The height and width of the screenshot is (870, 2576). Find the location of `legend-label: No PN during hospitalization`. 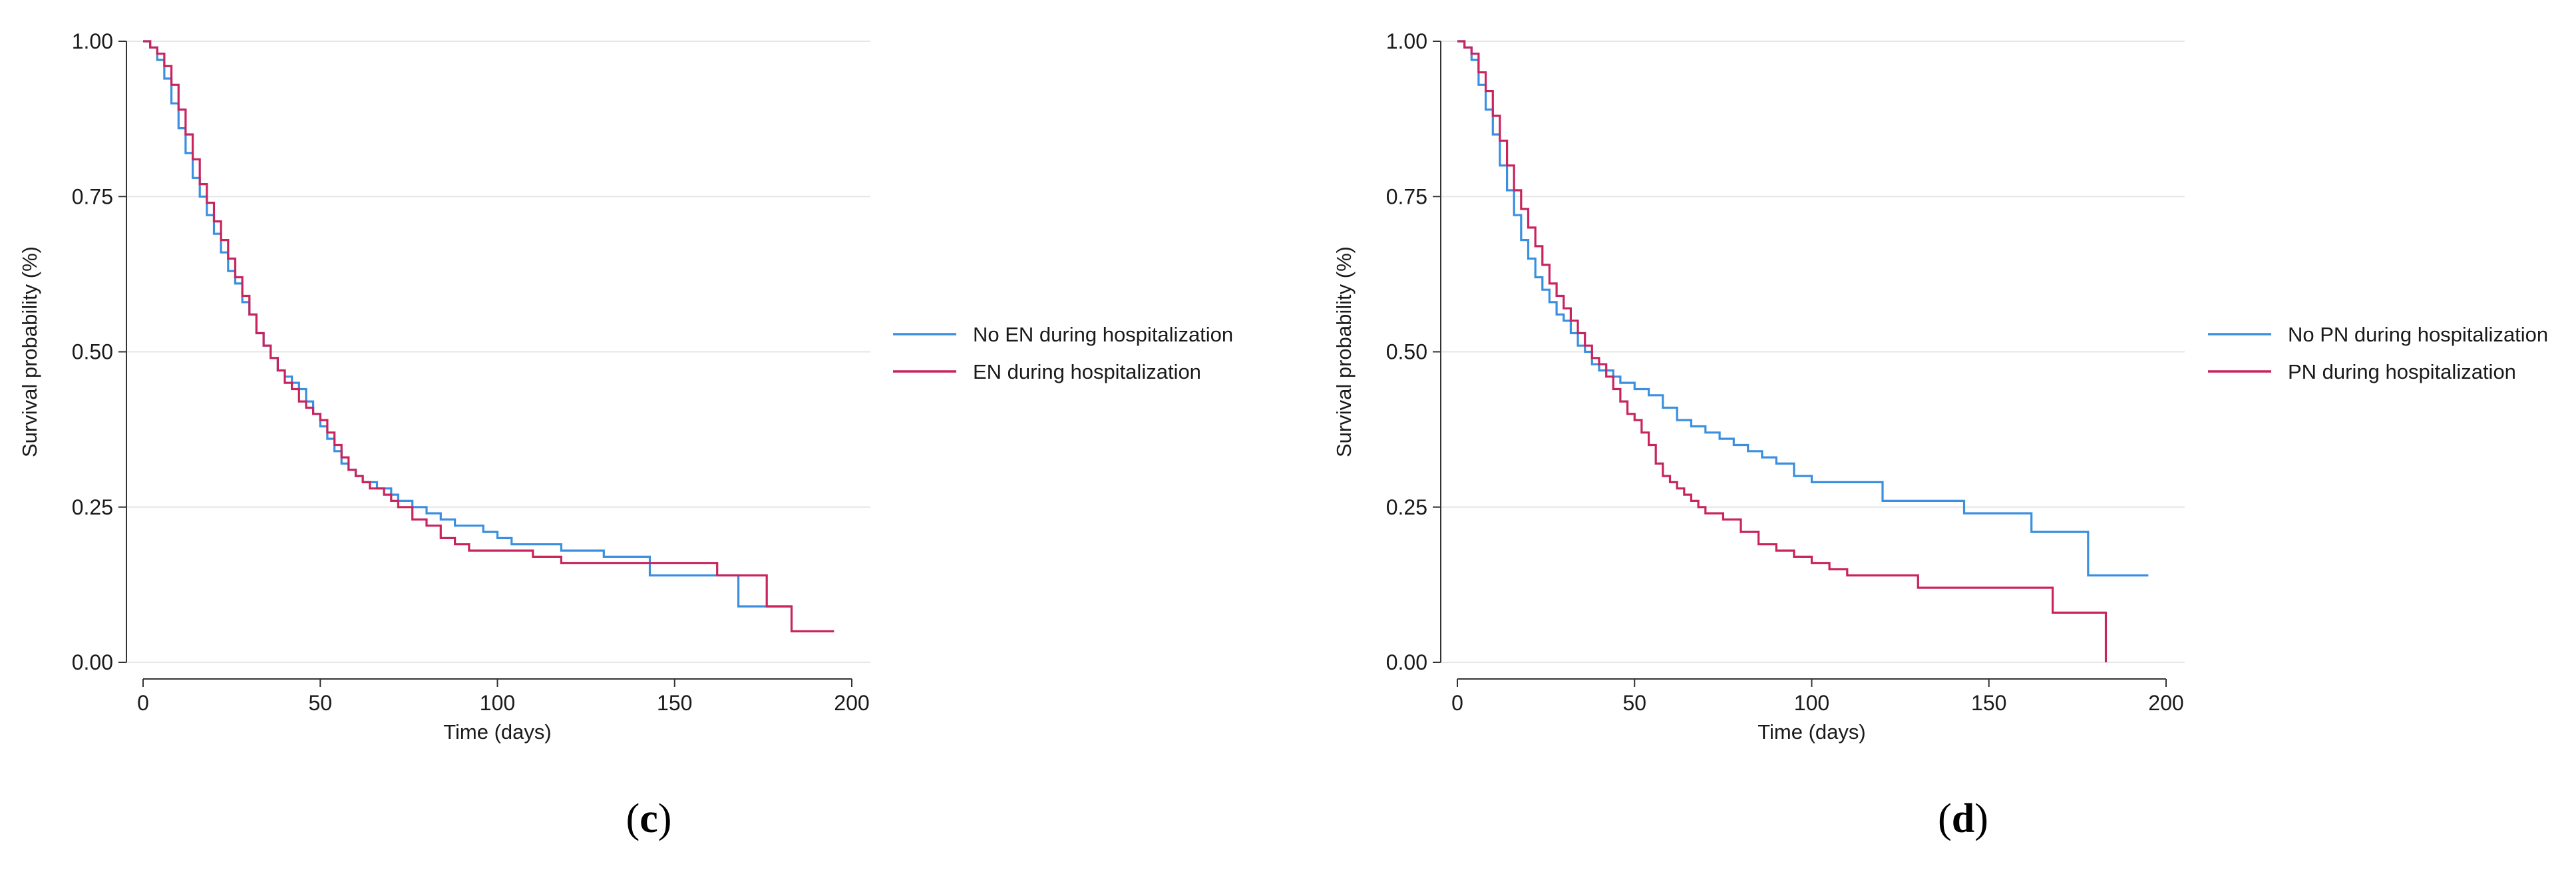

legend-label: No PN during hospitalization is located at coordinates (2418, 334).